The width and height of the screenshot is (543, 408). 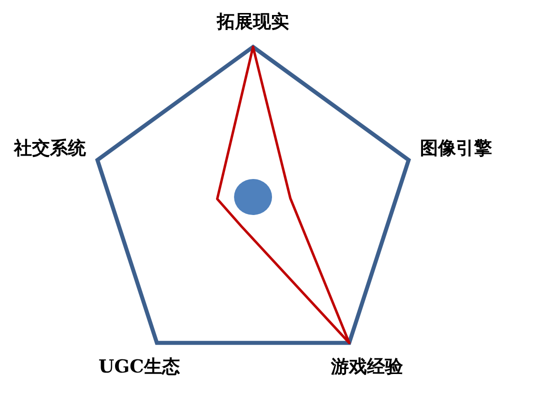 What do you see at coordinates (50, 148) in the screenshot?
I see `spoke-label: 社交系统` at bounding box center [50, 148].